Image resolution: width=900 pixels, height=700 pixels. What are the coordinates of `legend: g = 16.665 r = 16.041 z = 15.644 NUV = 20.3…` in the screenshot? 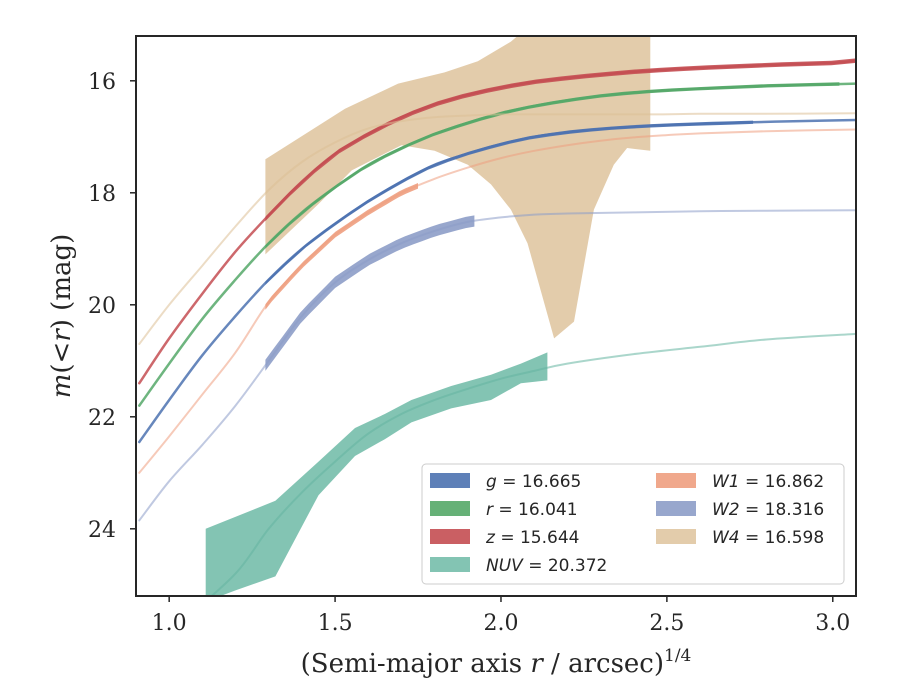 It's located at (633, 524).